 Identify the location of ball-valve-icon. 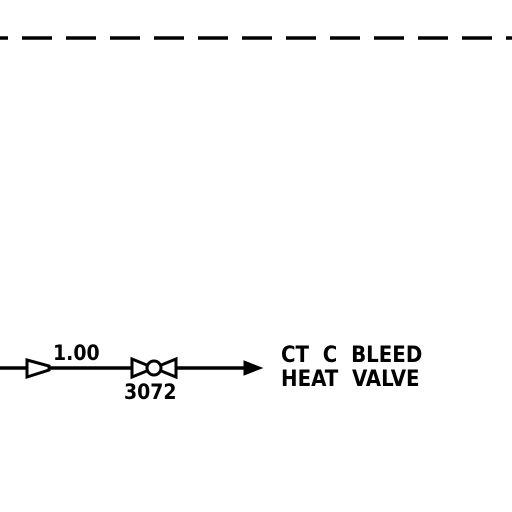
(154, 368).